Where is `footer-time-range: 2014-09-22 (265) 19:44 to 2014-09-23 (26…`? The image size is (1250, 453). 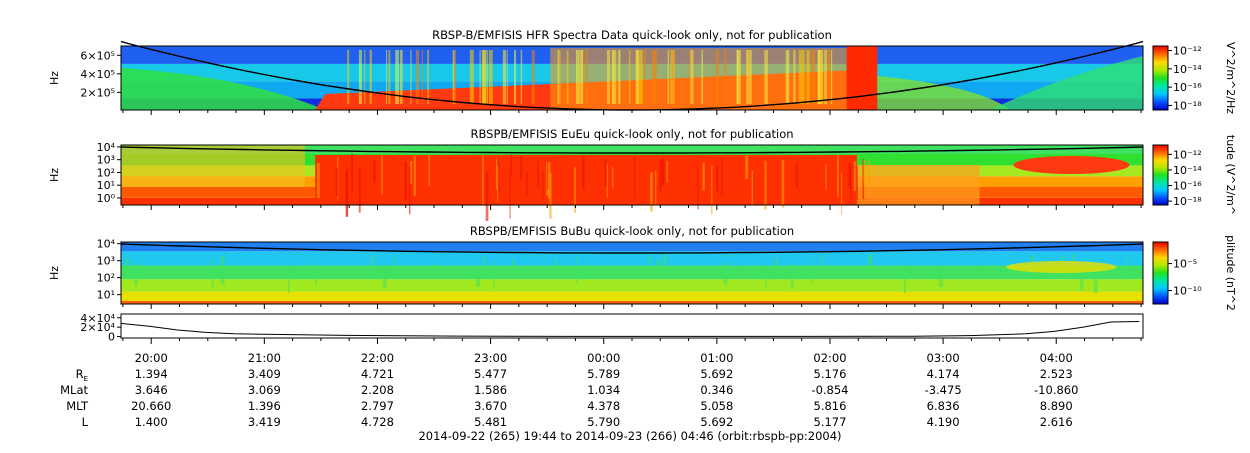
footer-time-range: 2014-09-22 (265) 19:44 to 2014-09-23 (26… is located at coordinates (630, 436).